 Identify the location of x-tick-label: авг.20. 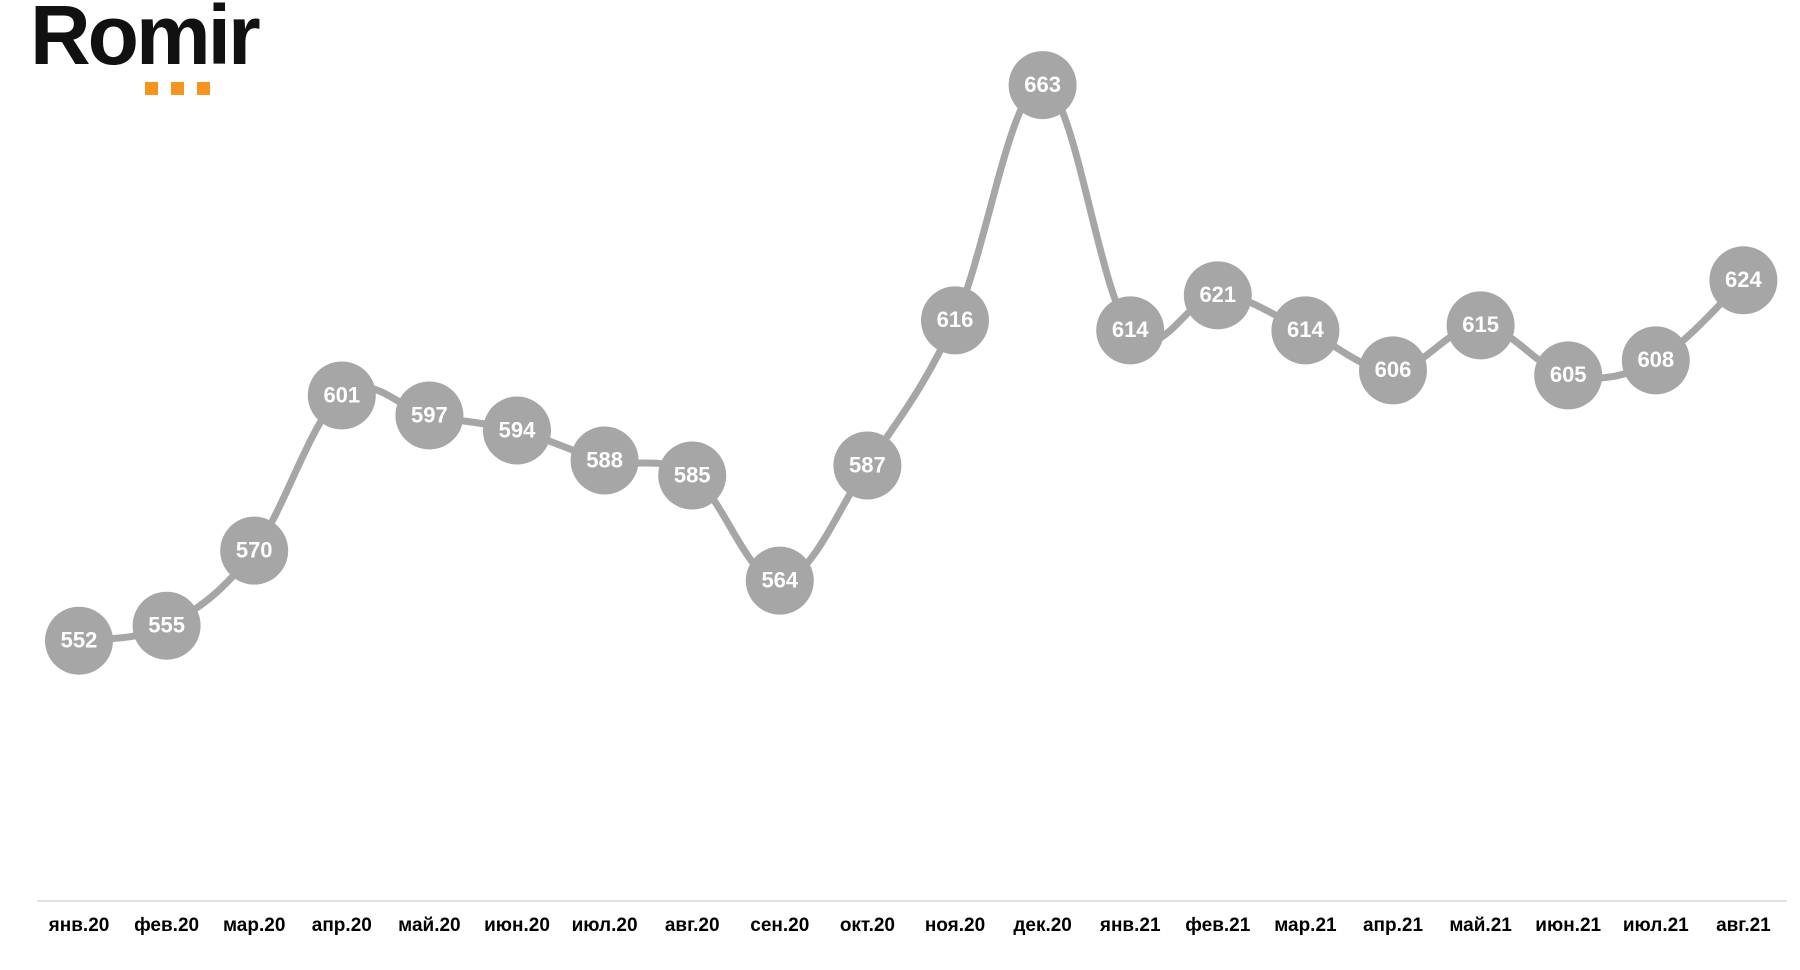
(692, 925).